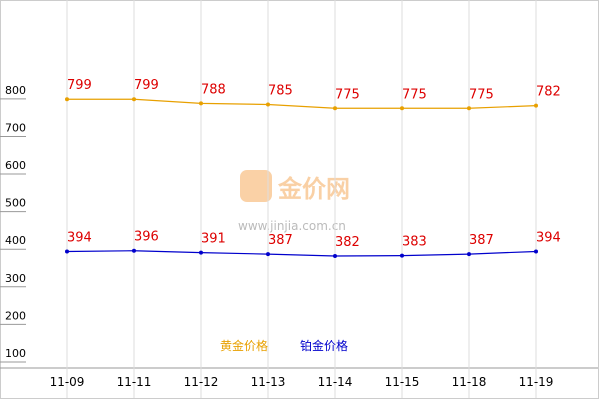 The height and width of the screenshot is (400, 600). What do you see at coordinates (15, 278) in the screenshot?
I see `y-tick-label: 300` at bounding box center [15, 278].